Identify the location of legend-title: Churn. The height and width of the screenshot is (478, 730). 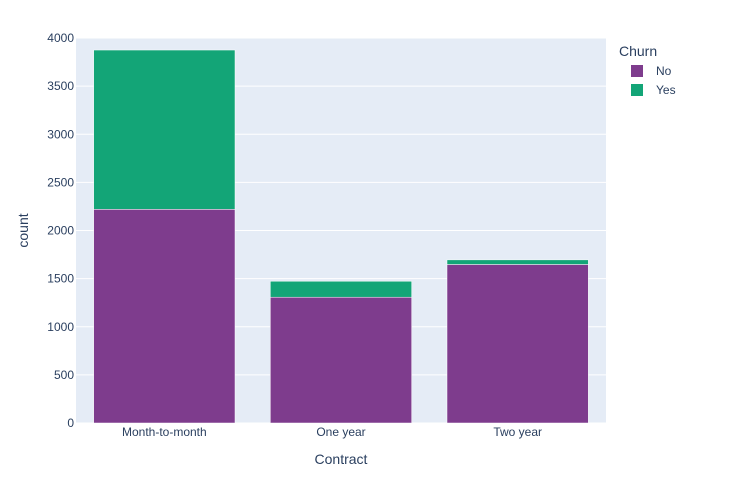
(638, 51).